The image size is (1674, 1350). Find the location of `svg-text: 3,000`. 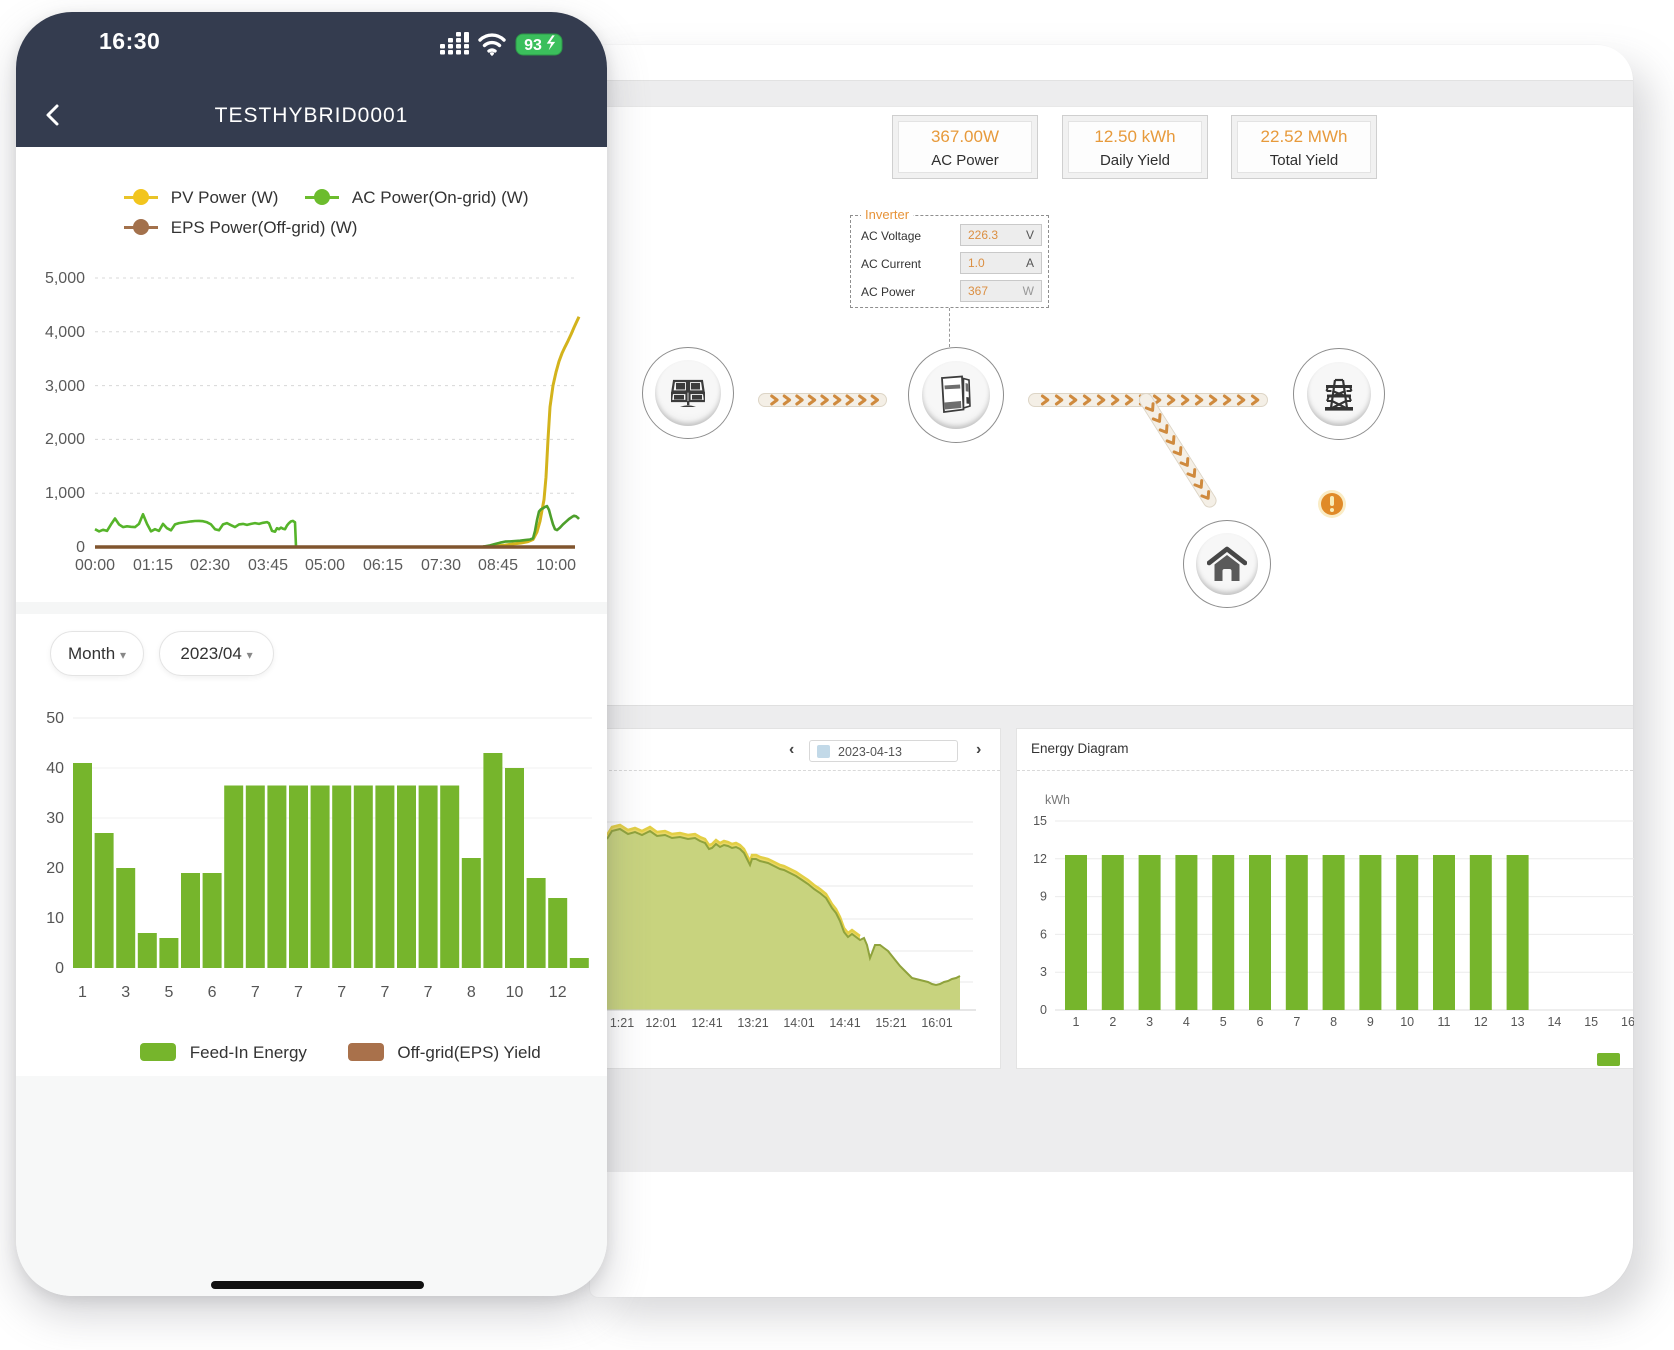

svg-text: 3,000 is located at coordinates (65, 386).